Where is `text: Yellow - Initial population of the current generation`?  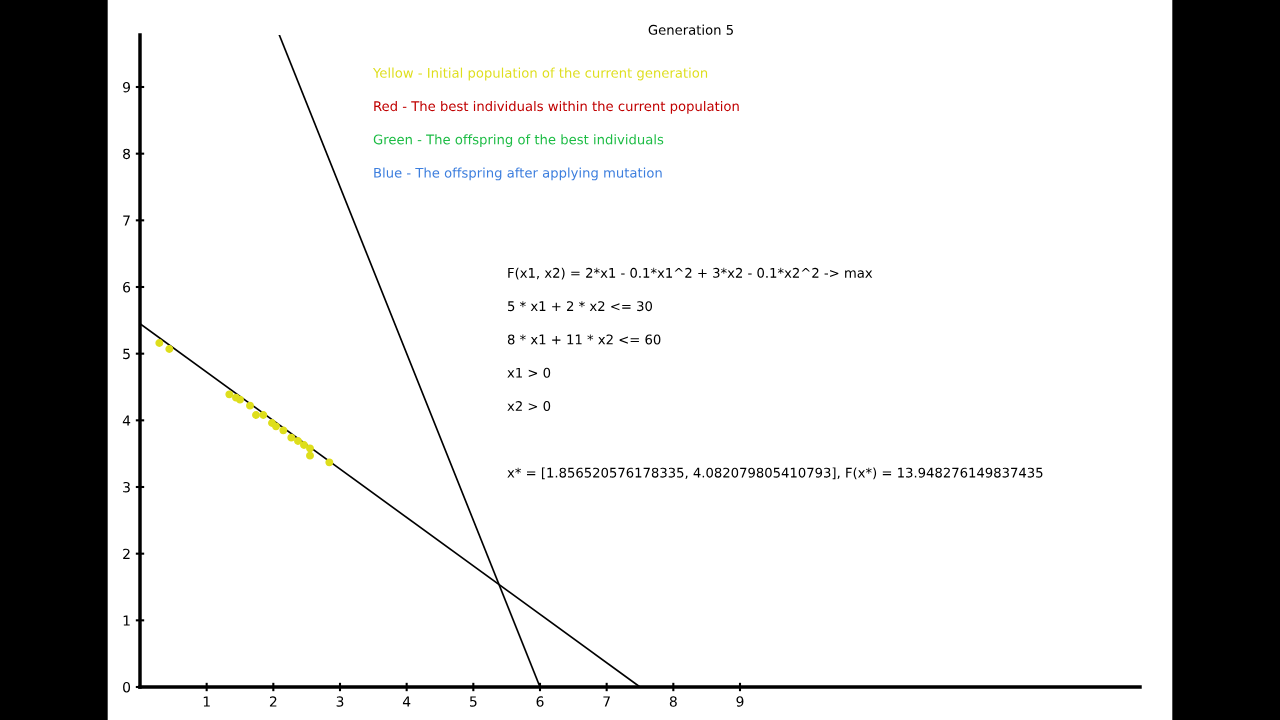
text: Yellow - Initial population of the current generation is located at coordinates (540, 74).